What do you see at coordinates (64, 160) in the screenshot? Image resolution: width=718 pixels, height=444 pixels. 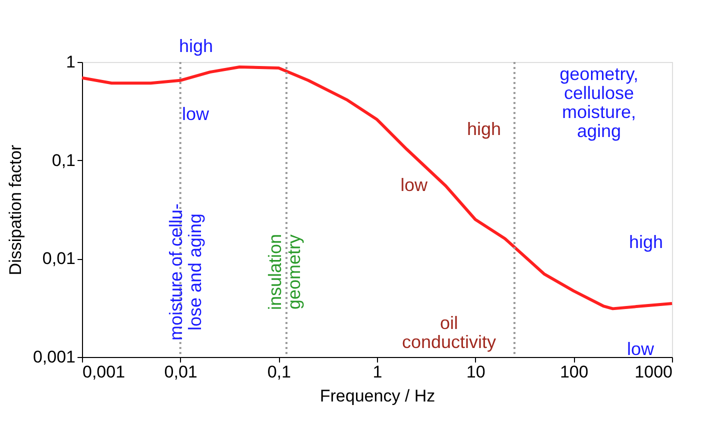 I see `y-tick-label: 0,1` at bounding box center [64, 160].